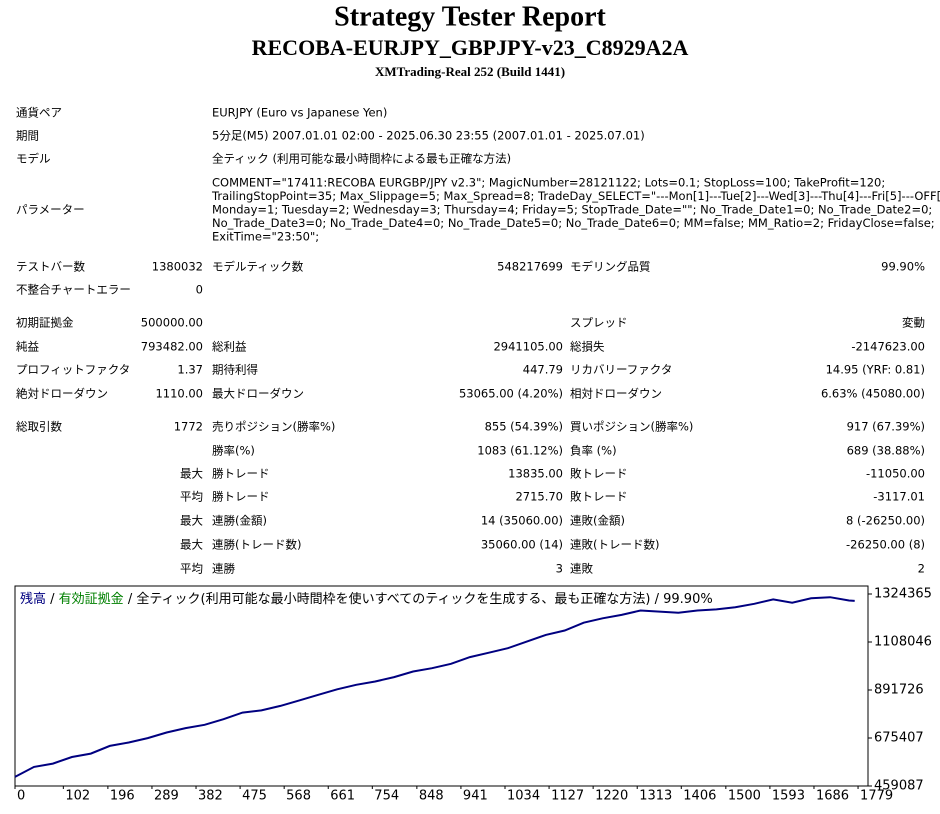 The image size is (940, 814). I want to click on info-label: モデル, so click(33, 159).